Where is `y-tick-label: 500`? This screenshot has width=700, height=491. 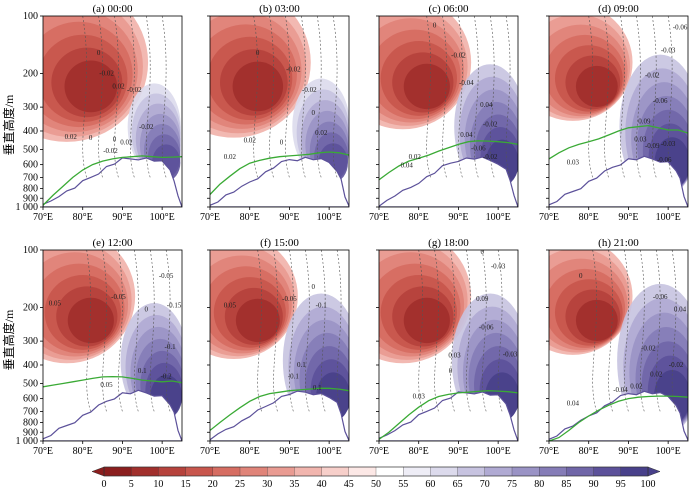 y-tick-label: 500 is located at coordinates (30, 150).